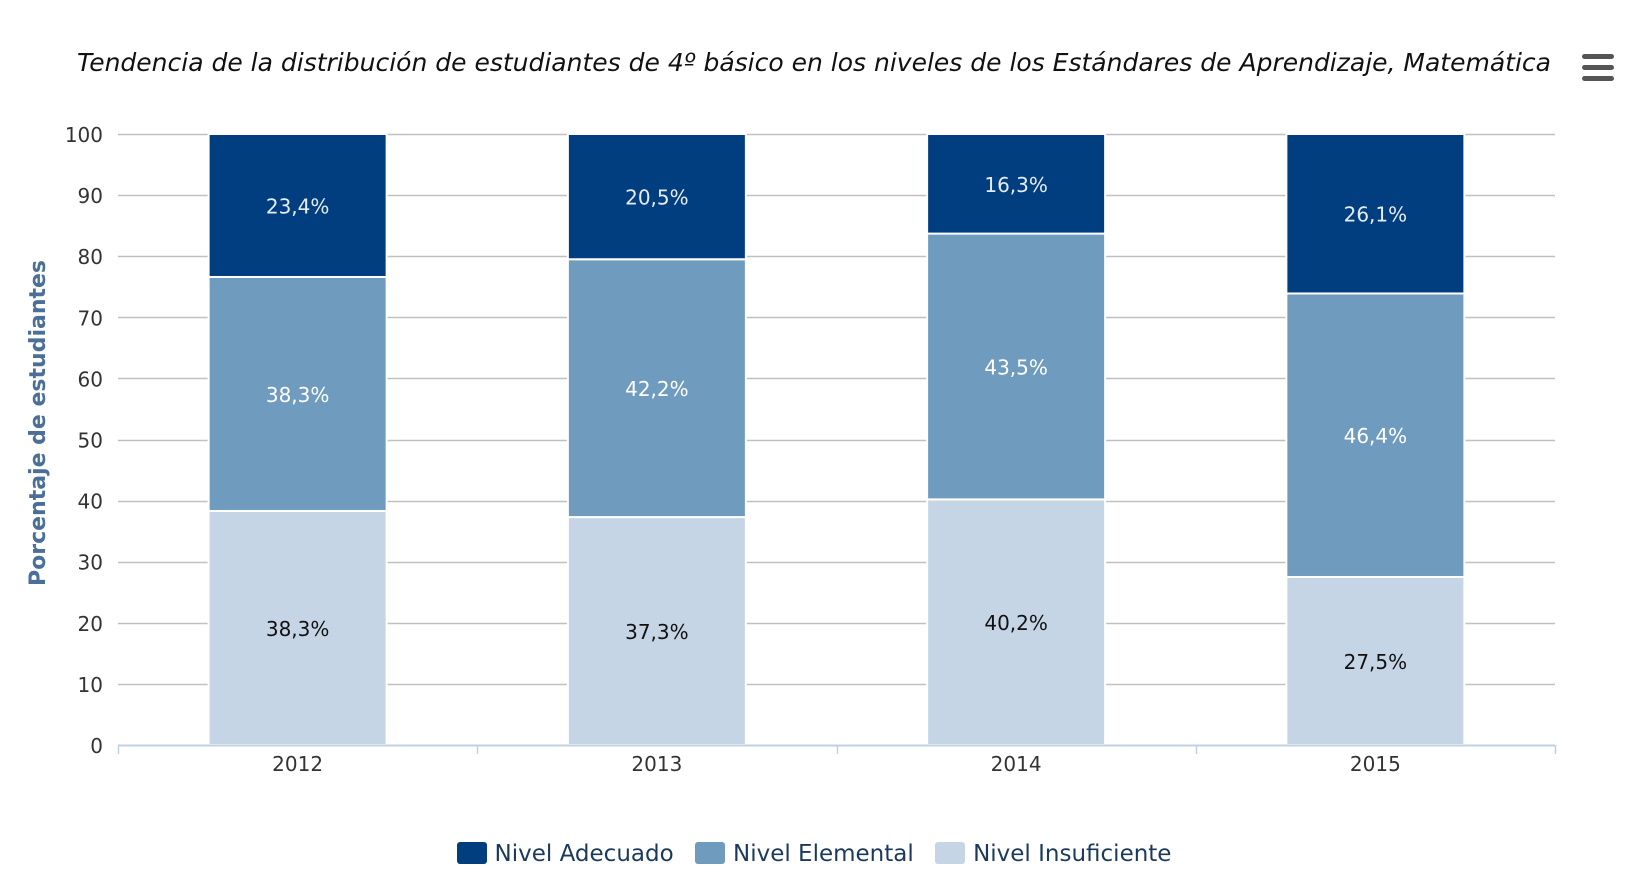  Describe the element at coordinates (38, 423) in the screenshot. I see `y-axis-title: Porcentaje de estudiantes` at that location.